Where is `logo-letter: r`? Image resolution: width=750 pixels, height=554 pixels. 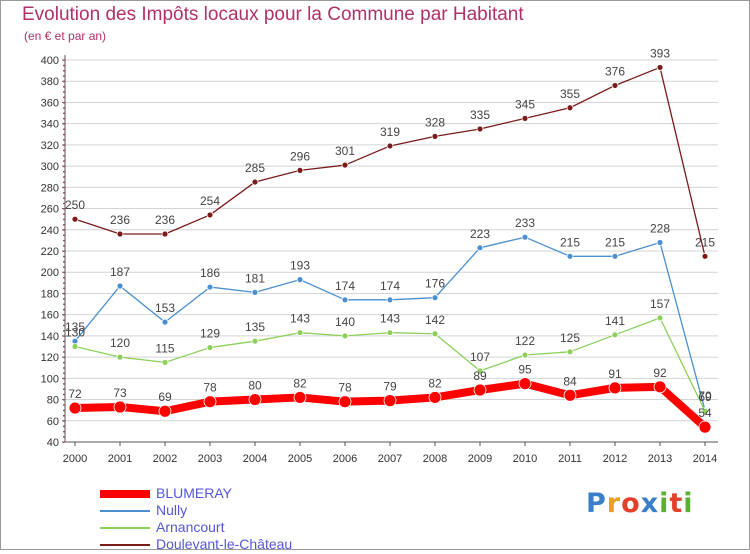
logo-letter: r is located at coordinates (614, 503).